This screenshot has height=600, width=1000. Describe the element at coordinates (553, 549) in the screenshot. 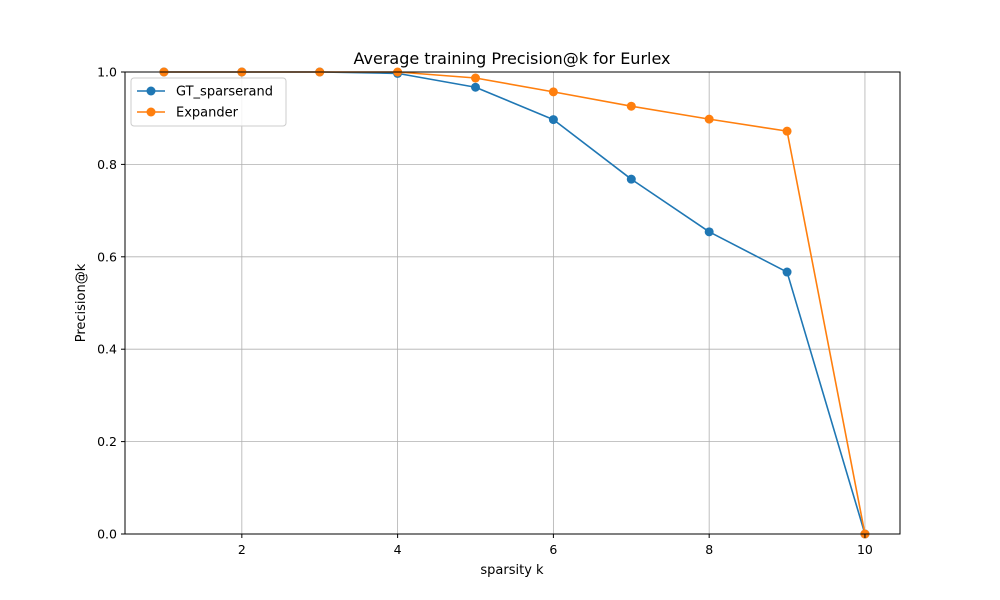

I see `x-tick-label: 6` at that location.